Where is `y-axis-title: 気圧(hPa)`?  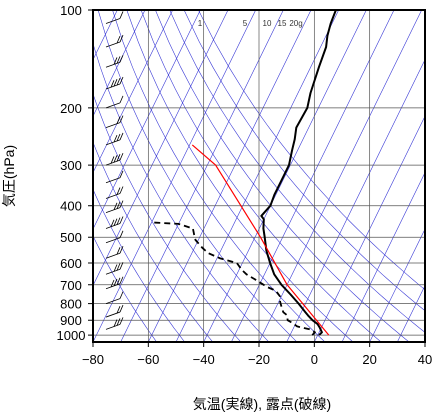
y-axis-title: 気圧(hPa) is located at coordinates (9, 176).